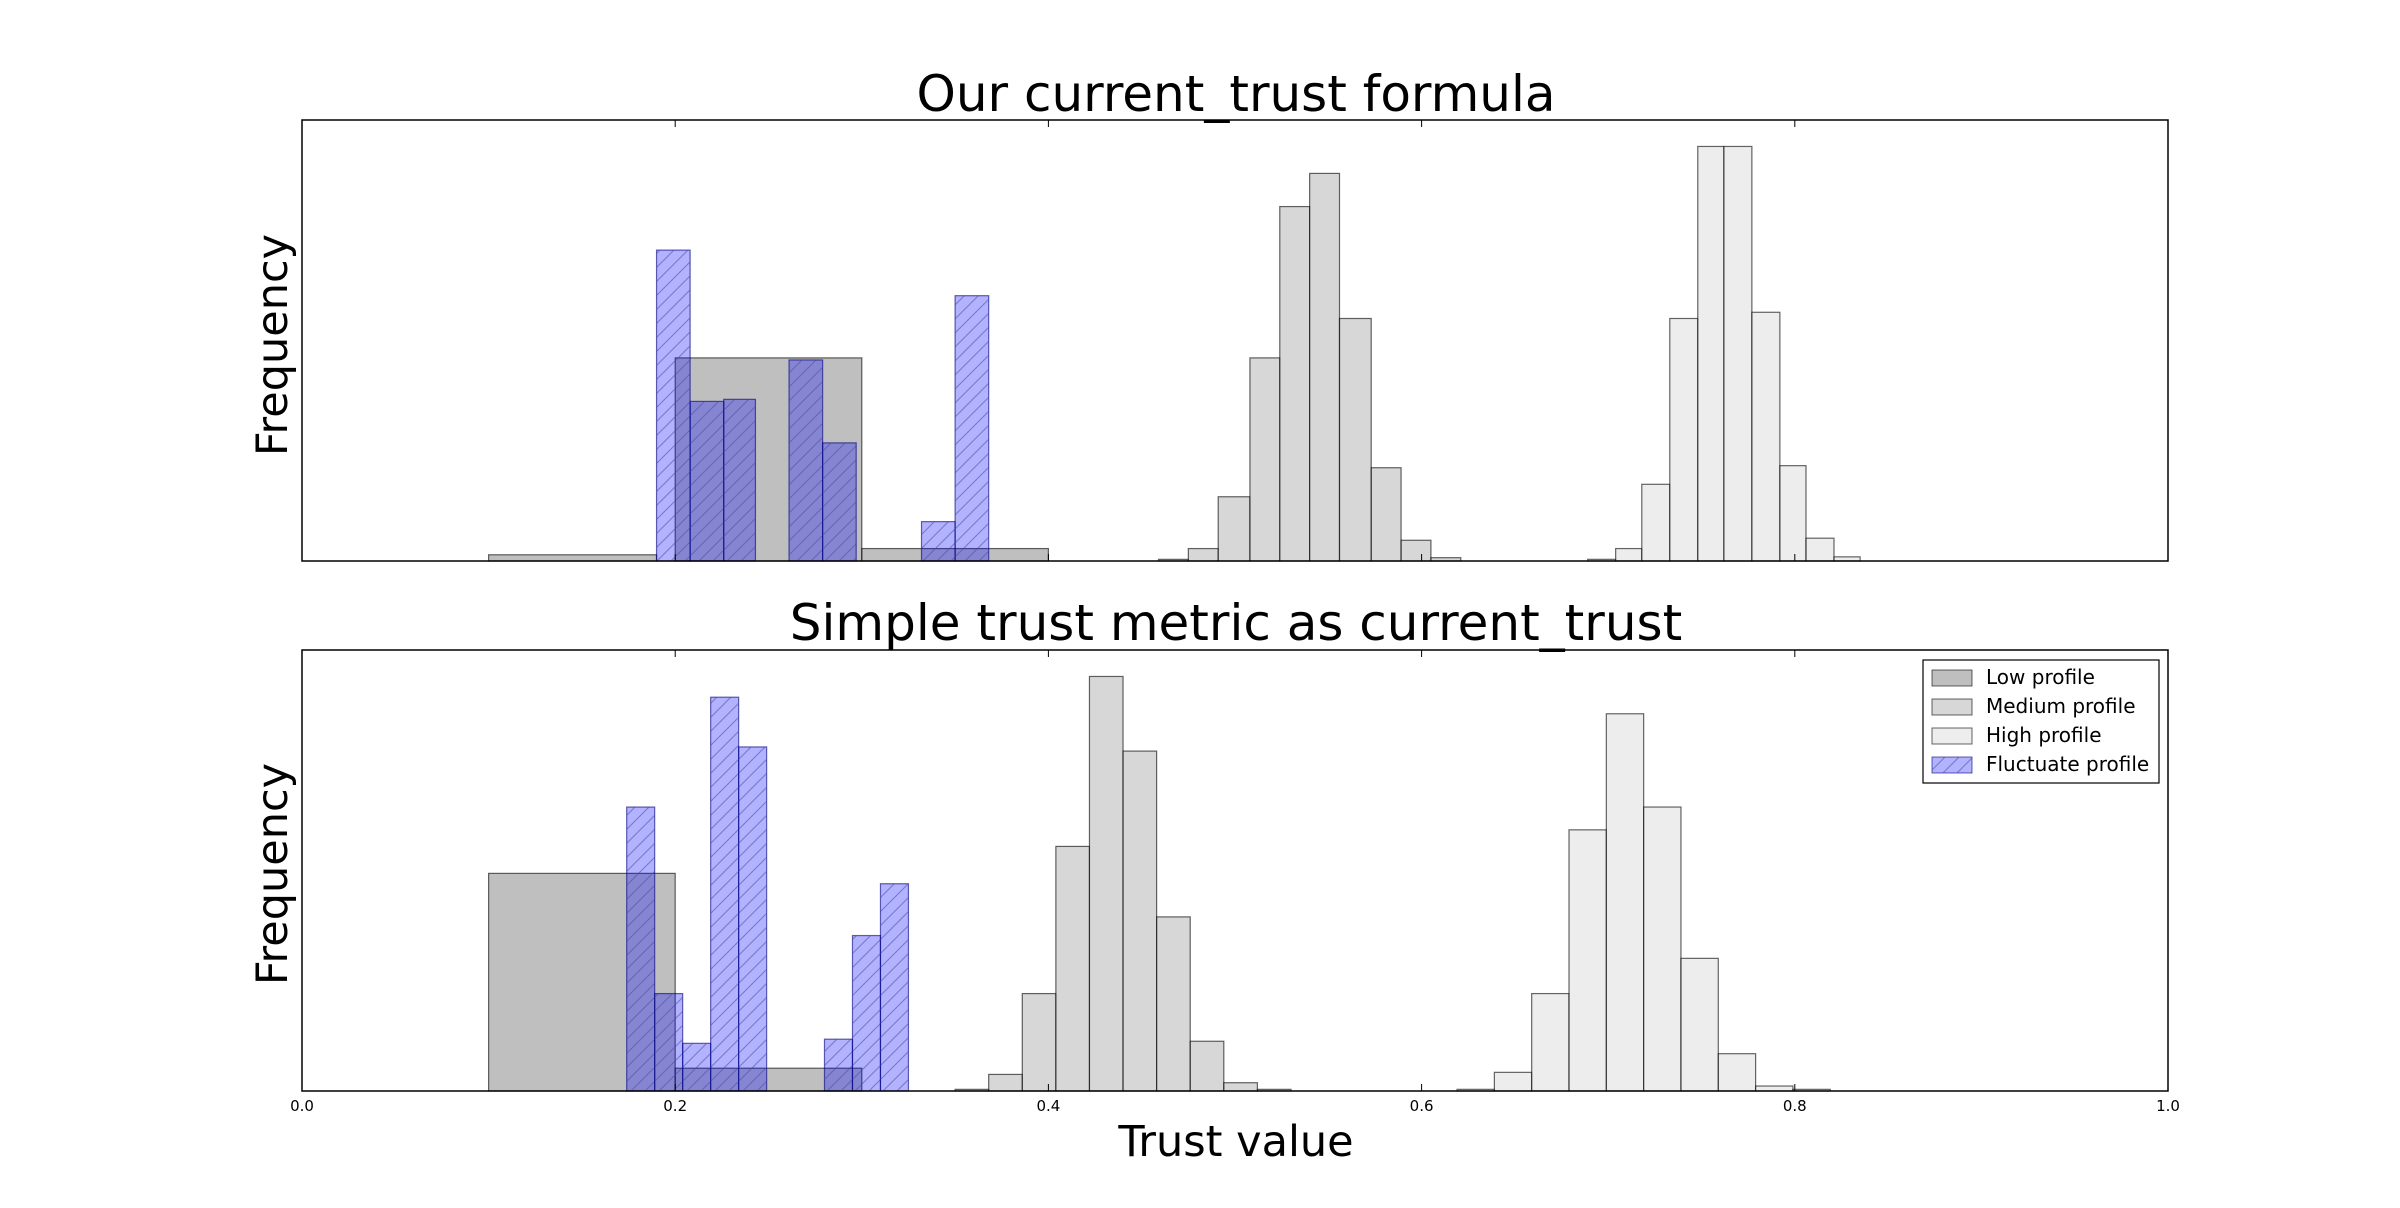 The width and height of the screenshot is (2400, 1208). Describe the element at coordinates (1235, 94) in the screenshot. I see `chart-title: Our current_trust formula` at that location.